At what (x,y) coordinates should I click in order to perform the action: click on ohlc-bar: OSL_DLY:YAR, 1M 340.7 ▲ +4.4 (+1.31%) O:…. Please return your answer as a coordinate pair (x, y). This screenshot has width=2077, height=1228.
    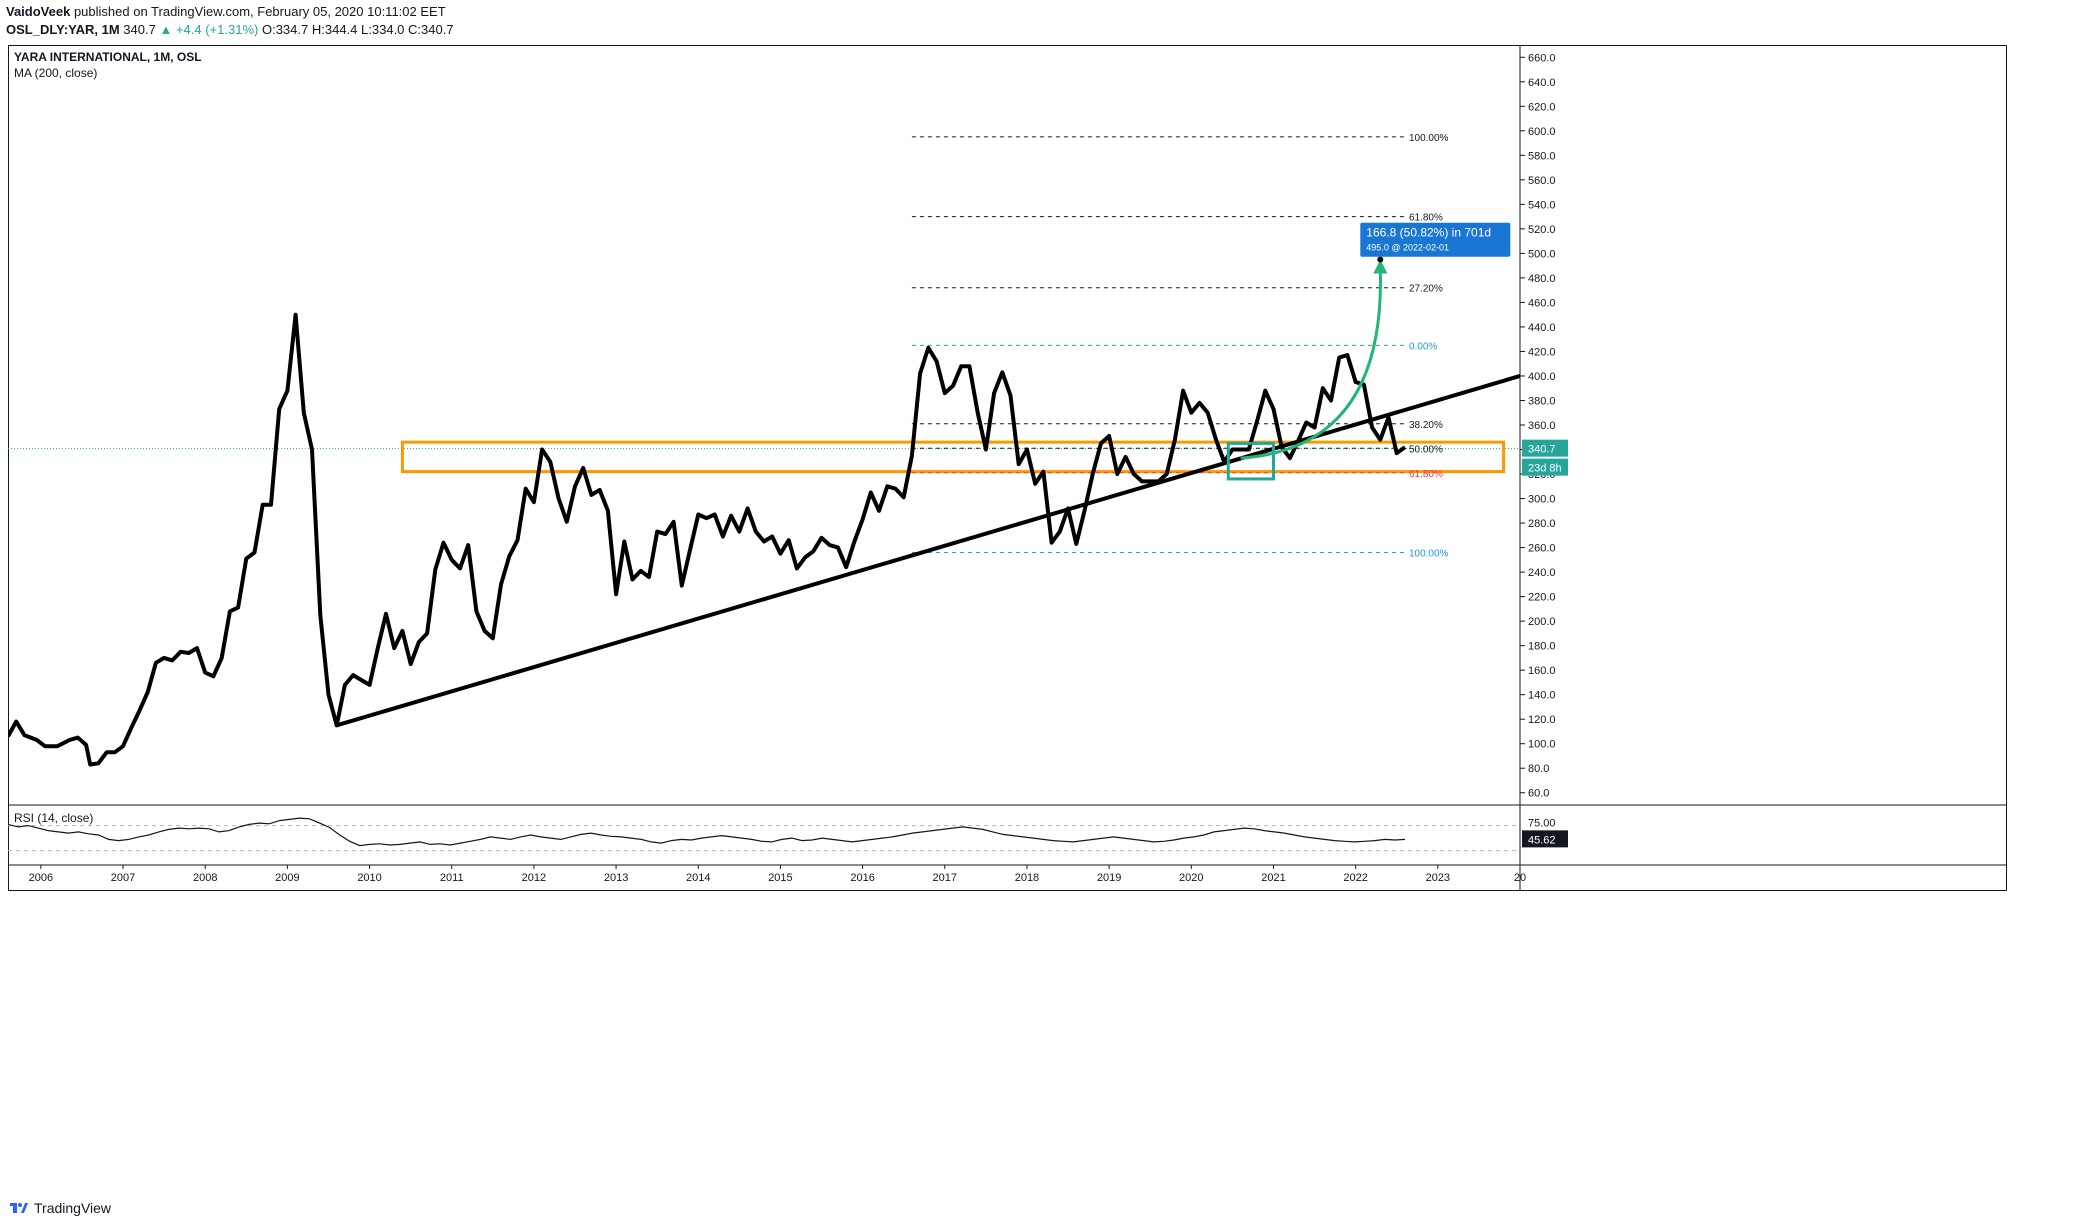
    Looking at the image, I should click on (230, 29).